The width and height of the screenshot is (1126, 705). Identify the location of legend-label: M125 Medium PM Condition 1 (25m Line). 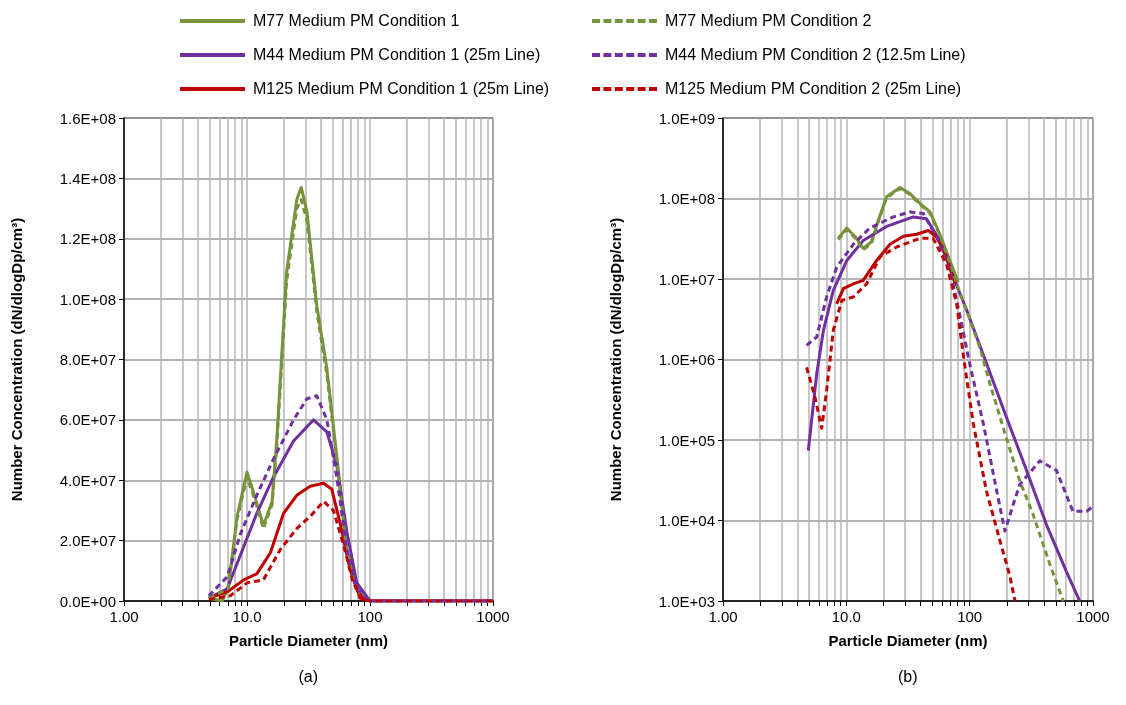
(401, 89).